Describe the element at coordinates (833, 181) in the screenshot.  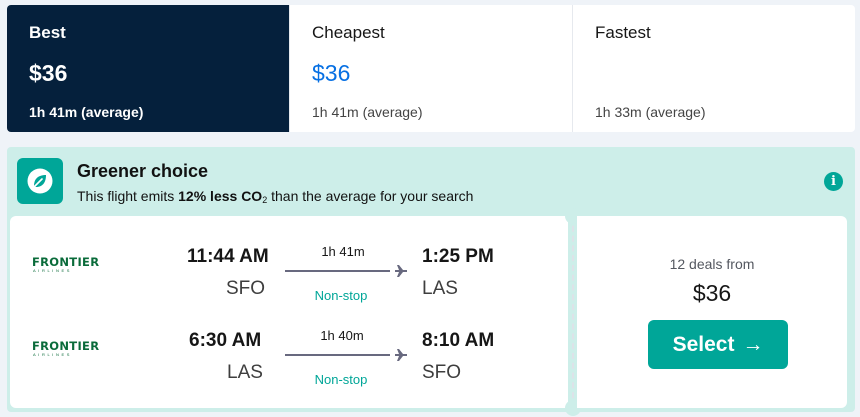
I see `info-icon: i` at that location.